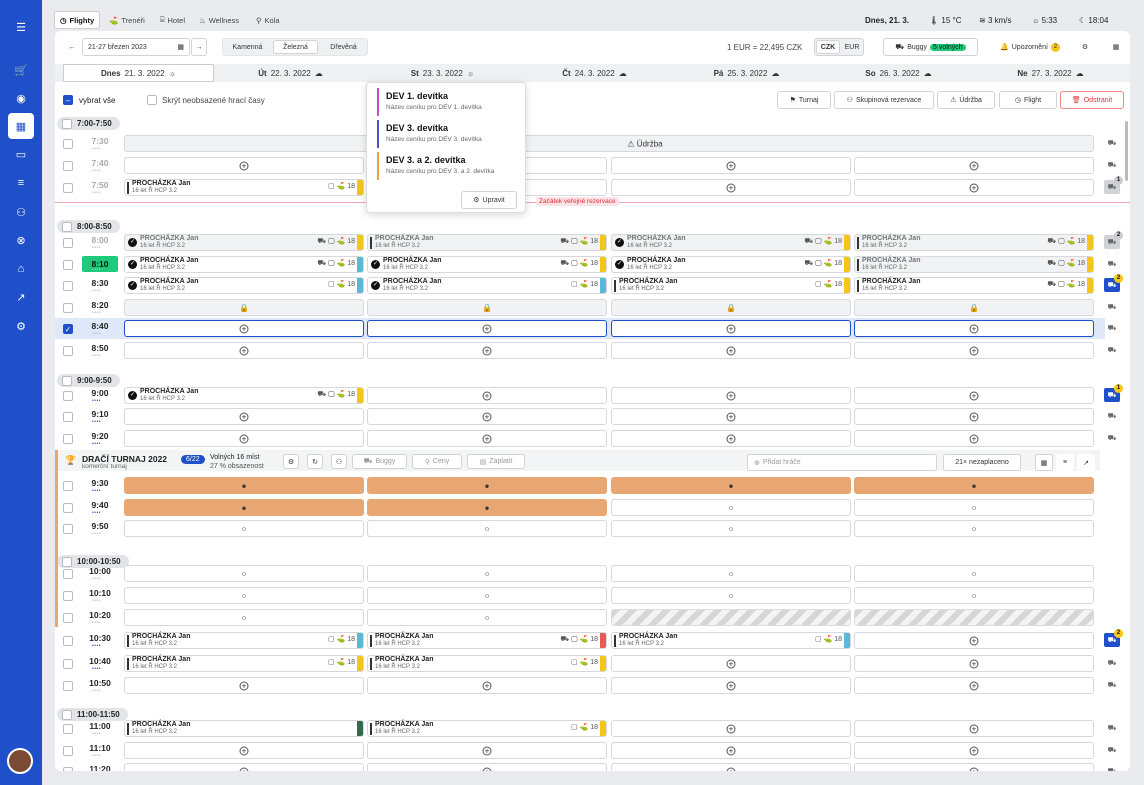 The width and height of the screenshot is (1144, 785). Describe the element at coordinates (244, 485) in the screenshot. I see `slot: ●` at that location.